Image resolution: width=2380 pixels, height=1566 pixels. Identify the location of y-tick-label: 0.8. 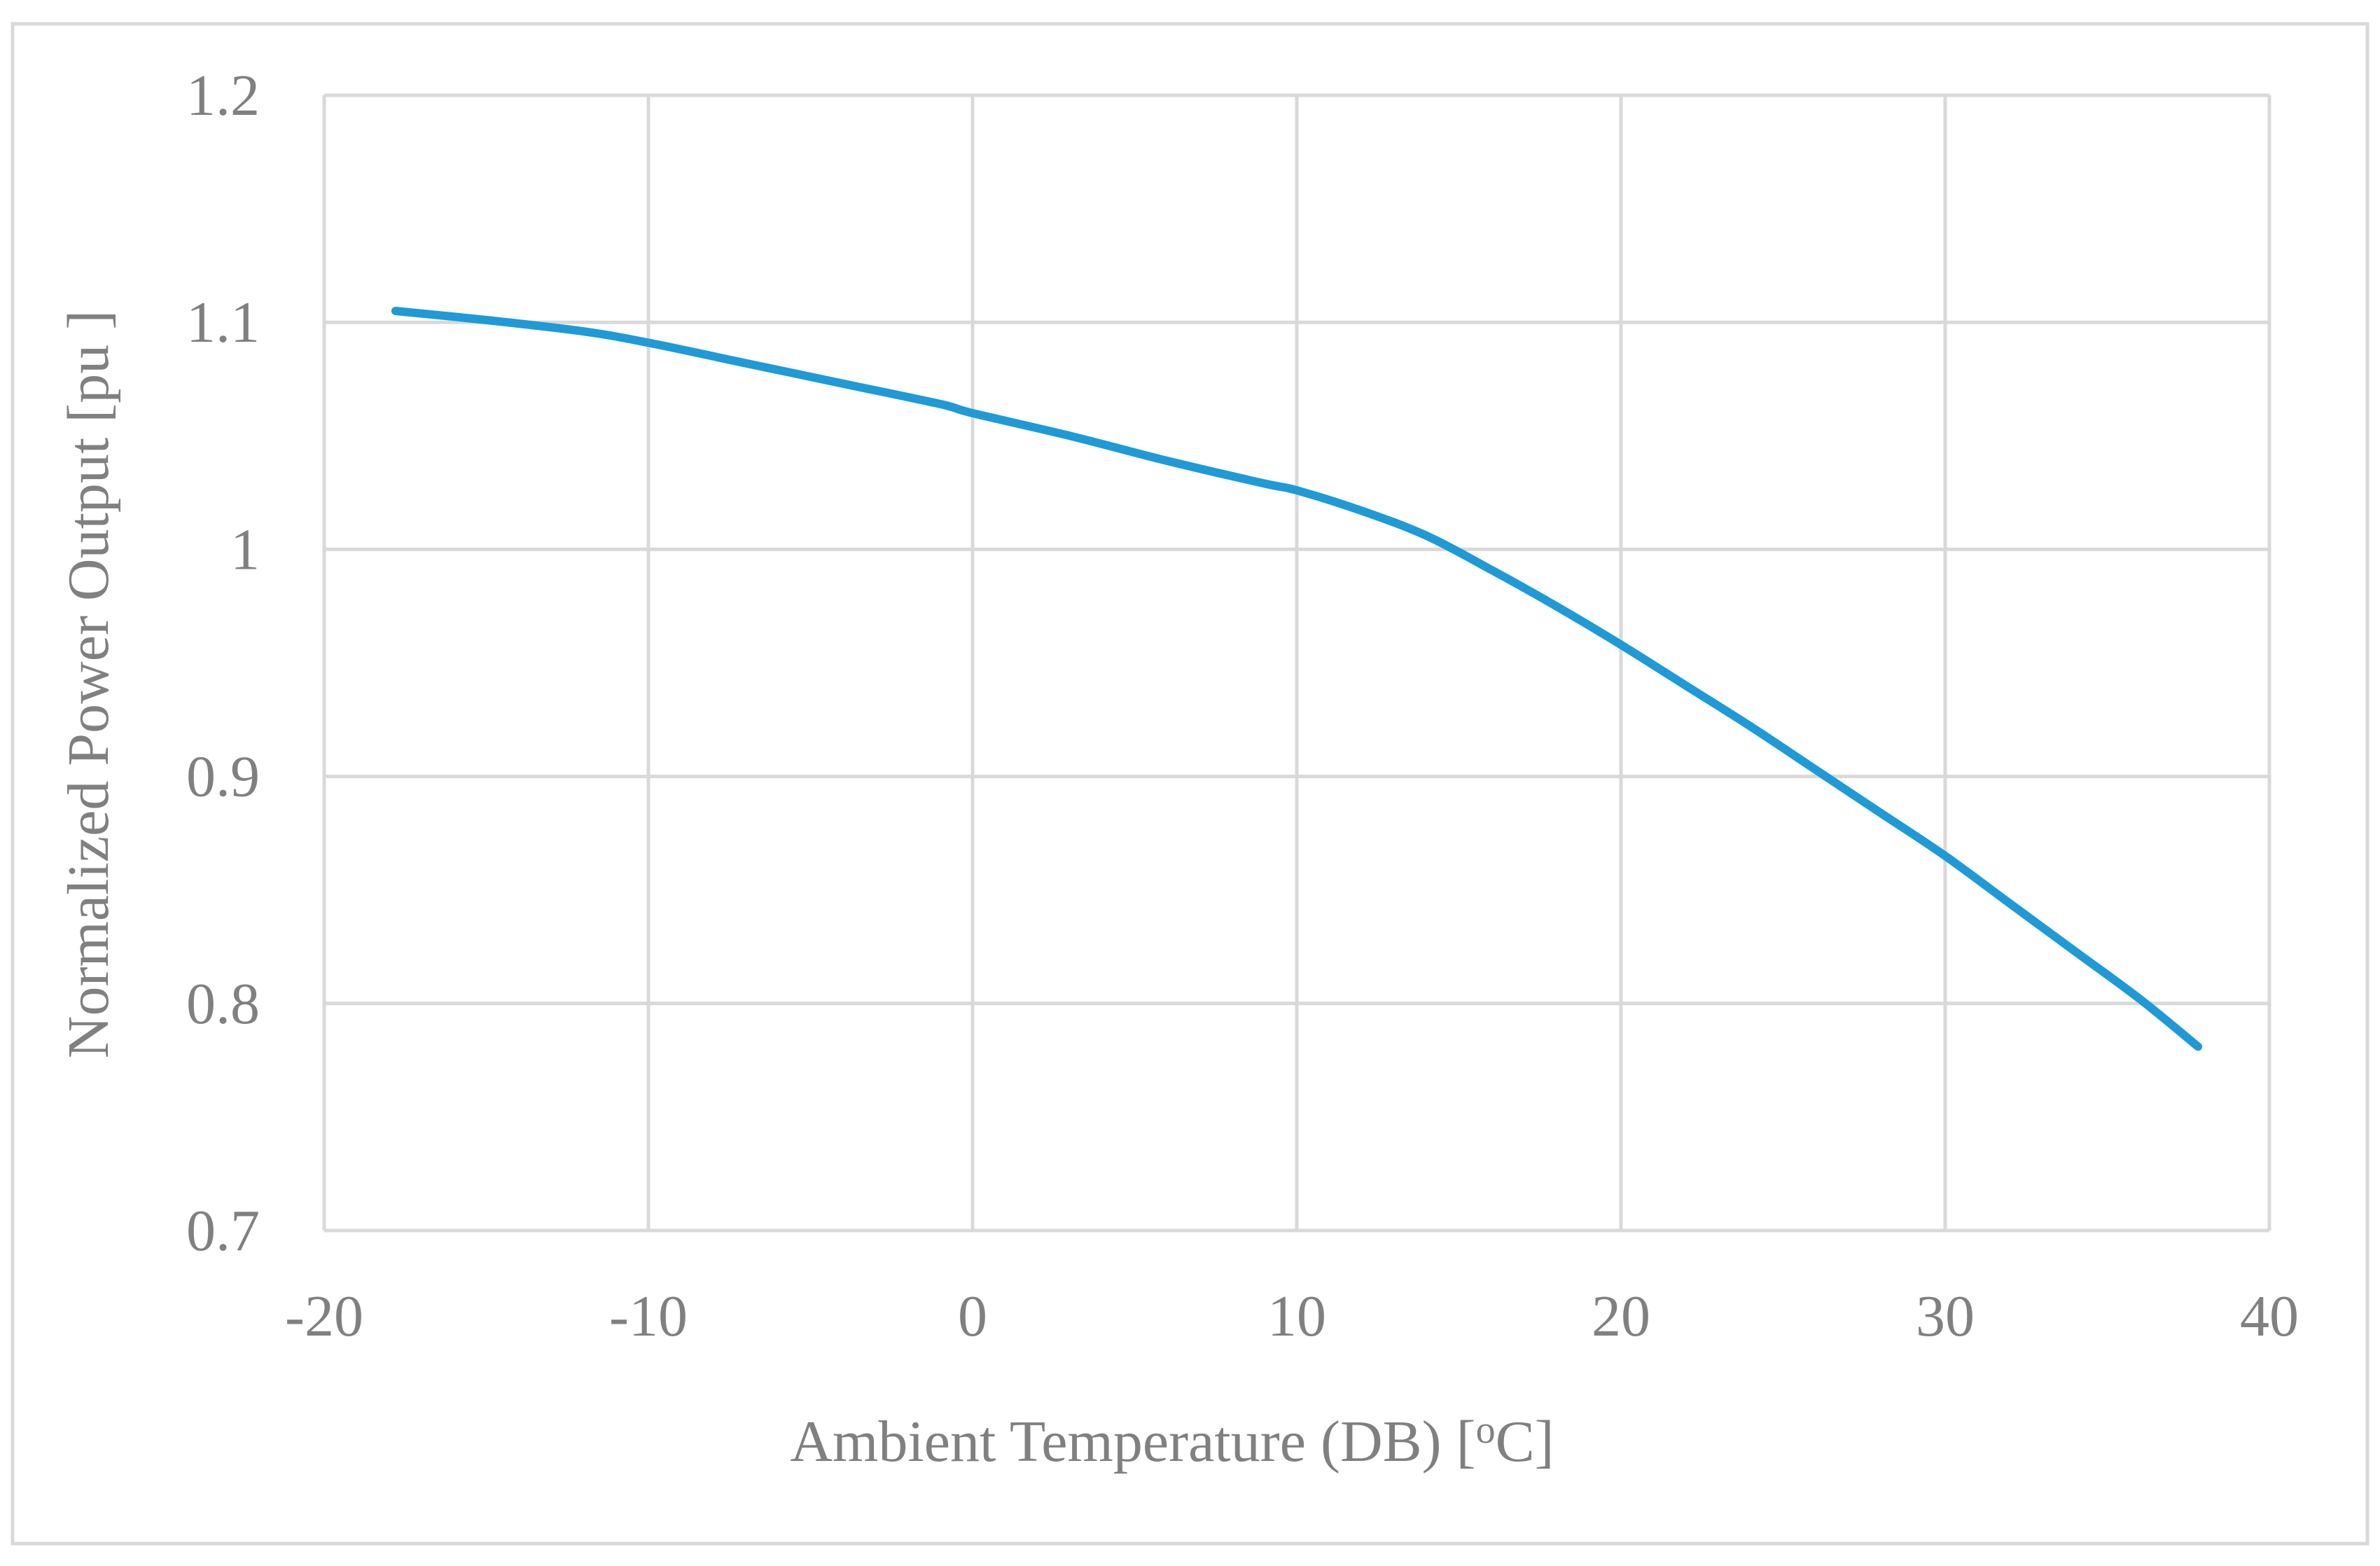
(223, 1004).